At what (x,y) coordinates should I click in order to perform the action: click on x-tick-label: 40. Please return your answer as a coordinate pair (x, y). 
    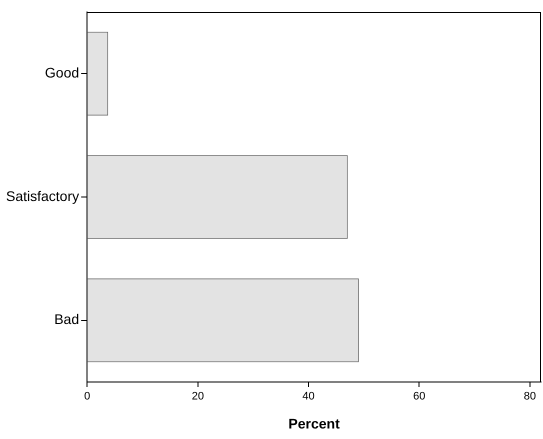
    Looking at the image, I should click on (308, 396).